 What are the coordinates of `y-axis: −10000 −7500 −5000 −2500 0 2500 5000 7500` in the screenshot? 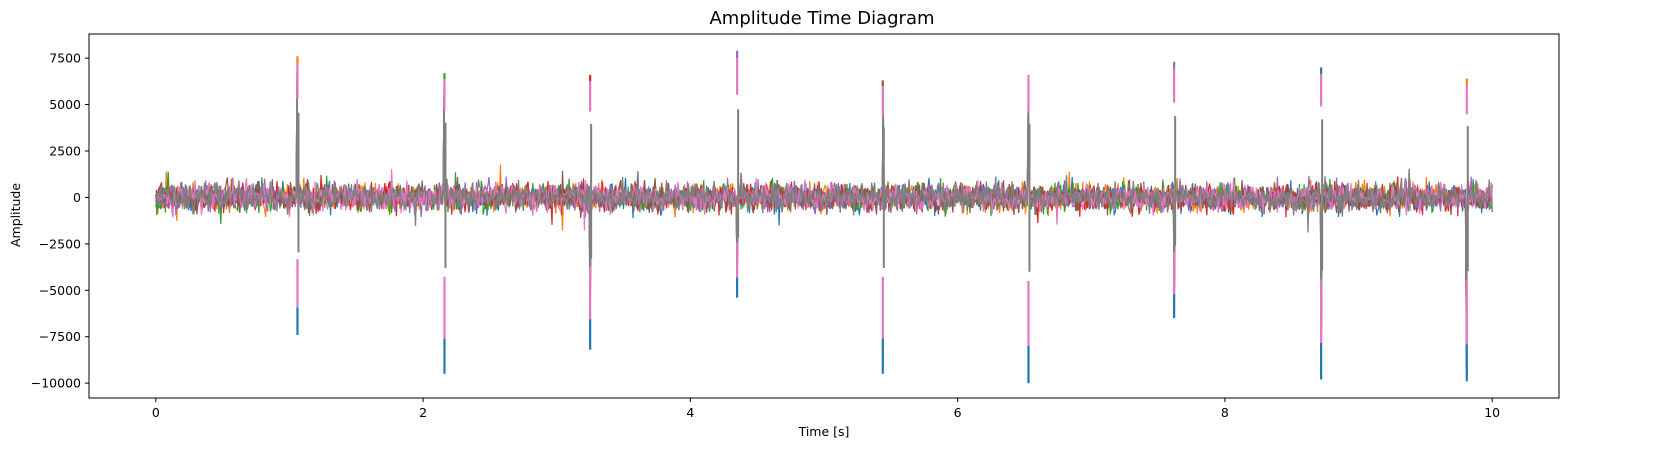 It's located at (60, 221).